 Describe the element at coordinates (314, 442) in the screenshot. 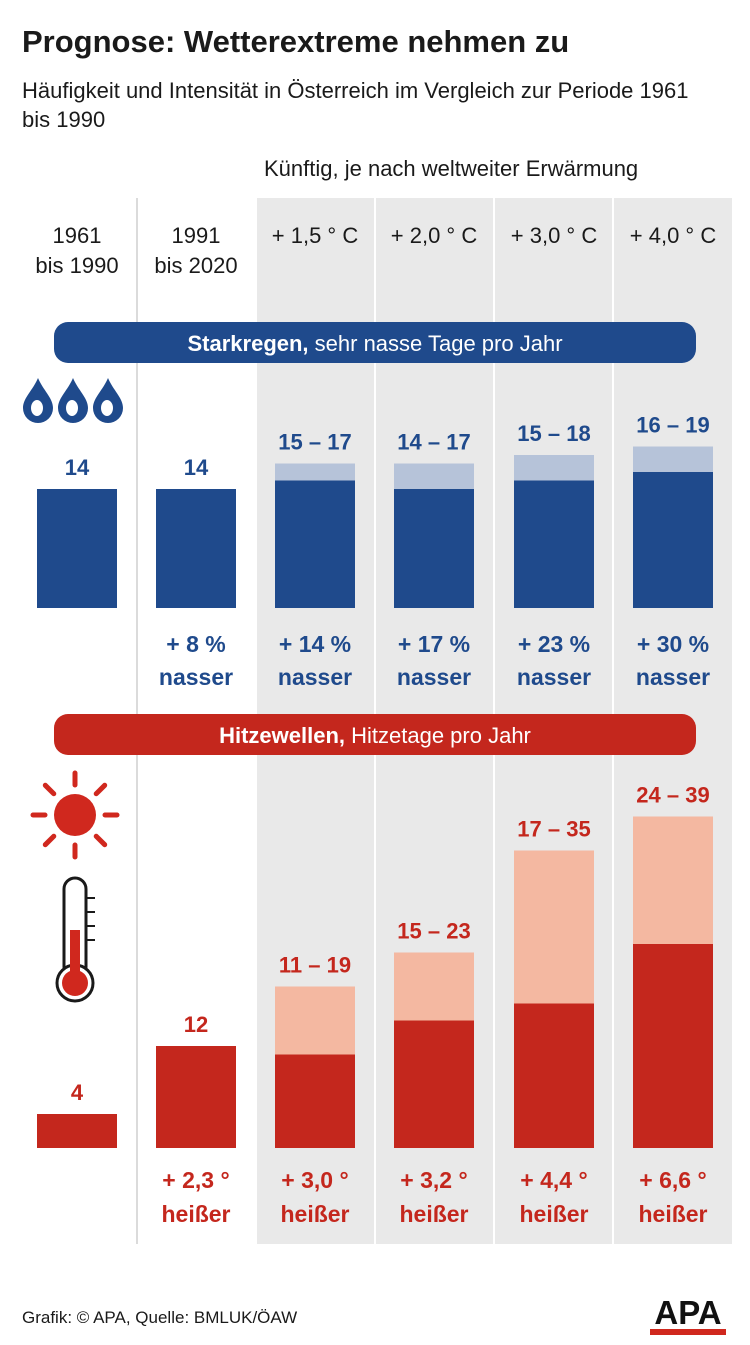

I see `starkregen-value-label: 15 – 17` at that location.